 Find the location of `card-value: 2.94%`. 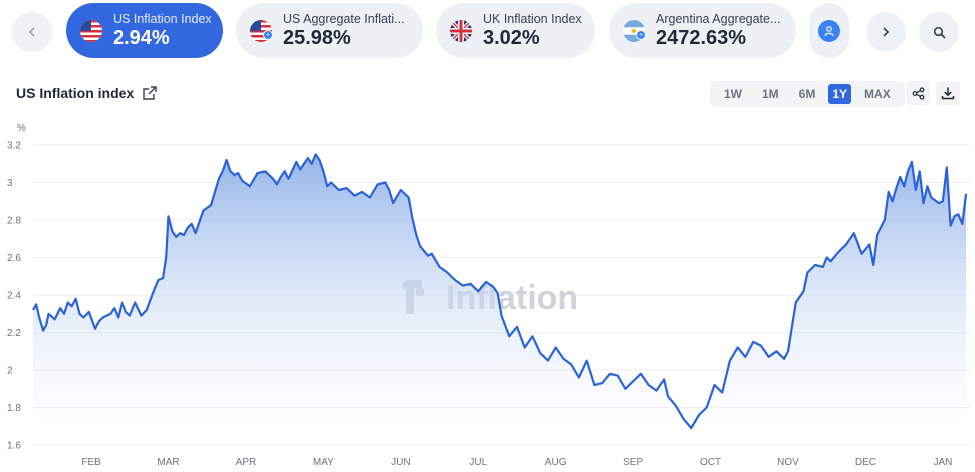

card-value: 2.94% is located at coordinates (141, 37).